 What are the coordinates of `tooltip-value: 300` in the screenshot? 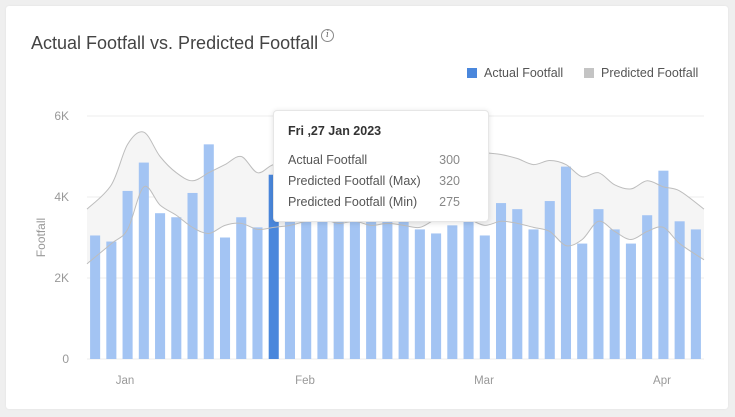 It's located at (449, 160).